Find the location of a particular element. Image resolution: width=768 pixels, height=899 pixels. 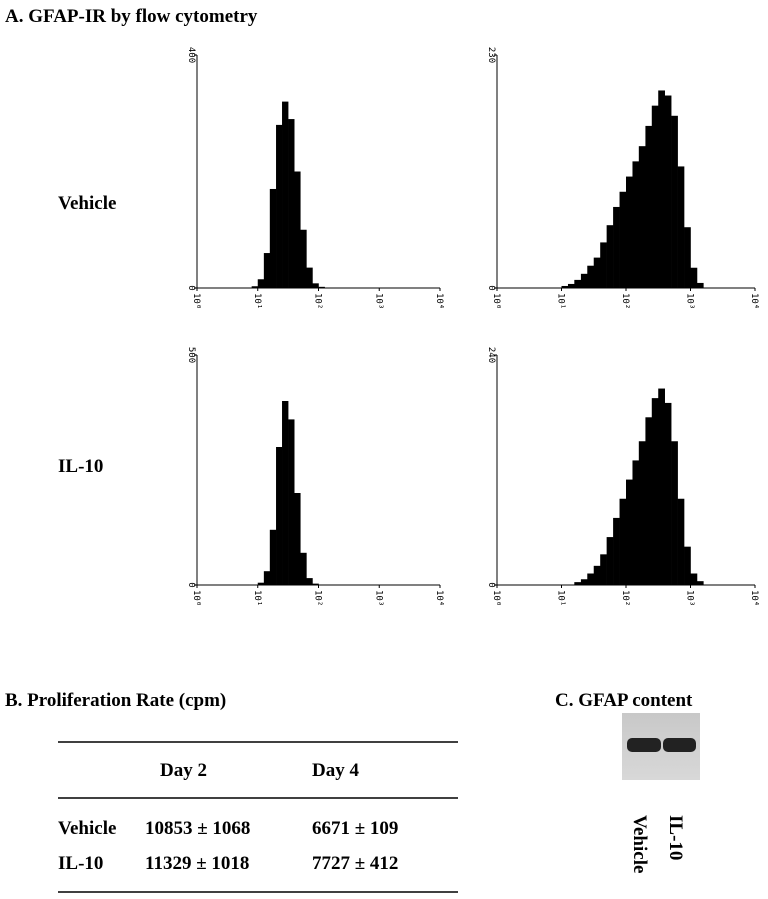

table-cell: 7727 ± 412 is located at coordinates (355, 863).